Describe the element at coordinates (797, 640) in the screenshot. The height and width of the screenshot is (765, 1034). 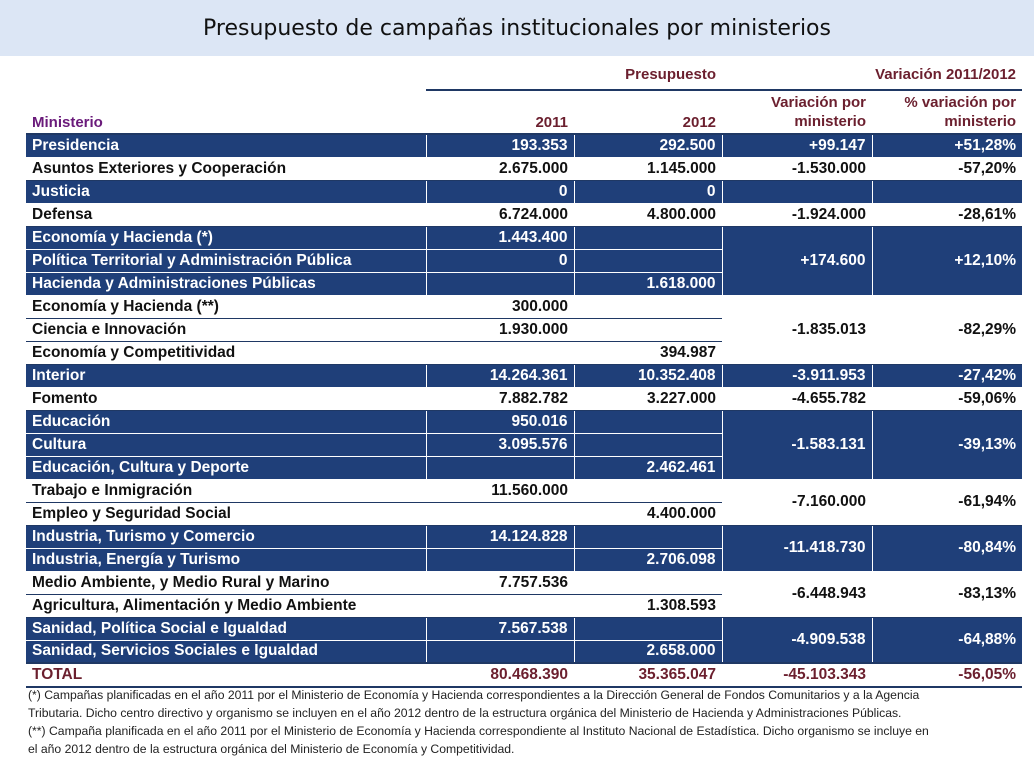
I see `group-variation: -4.909.538` at that location.